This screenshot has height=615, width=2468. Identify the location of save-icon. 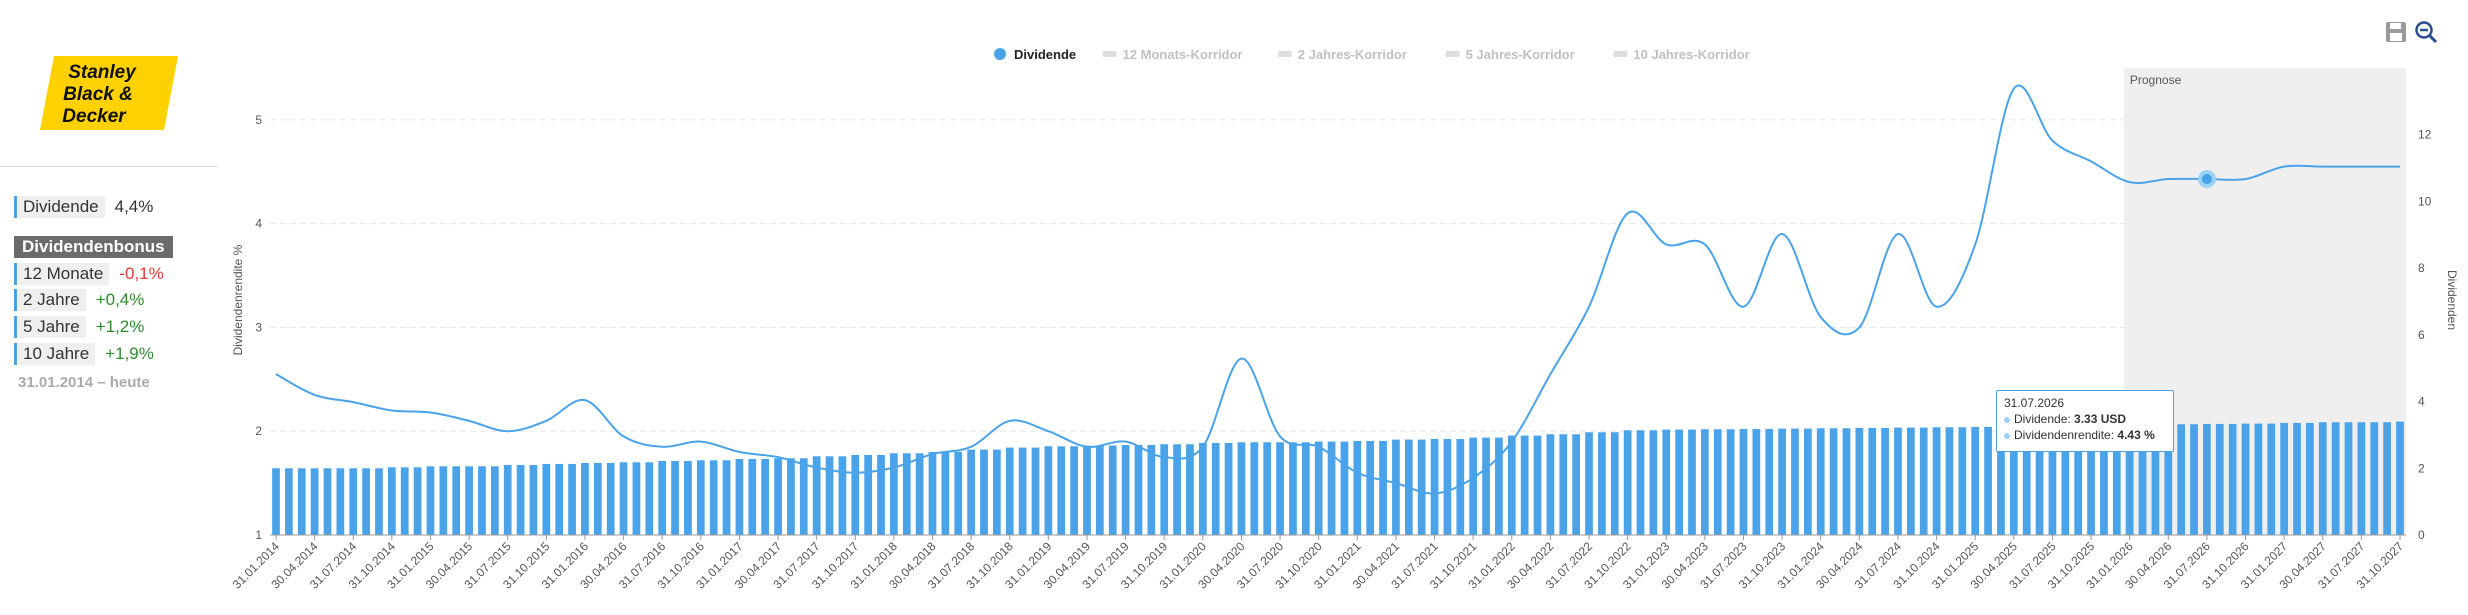
(2396, 32).